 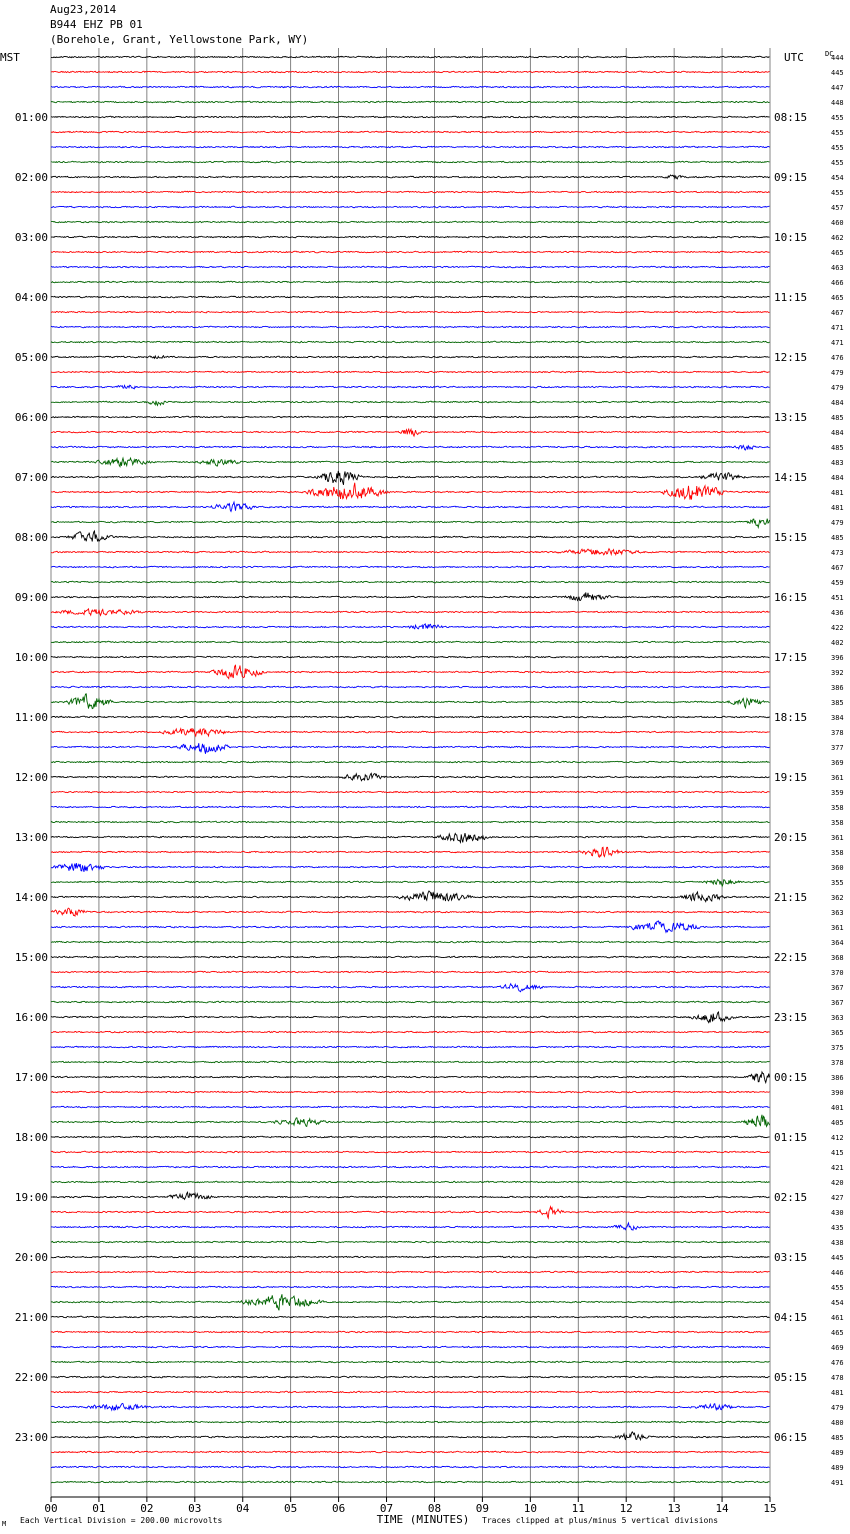 I want to click on dc-value: 466, so click(x=837, y=283).